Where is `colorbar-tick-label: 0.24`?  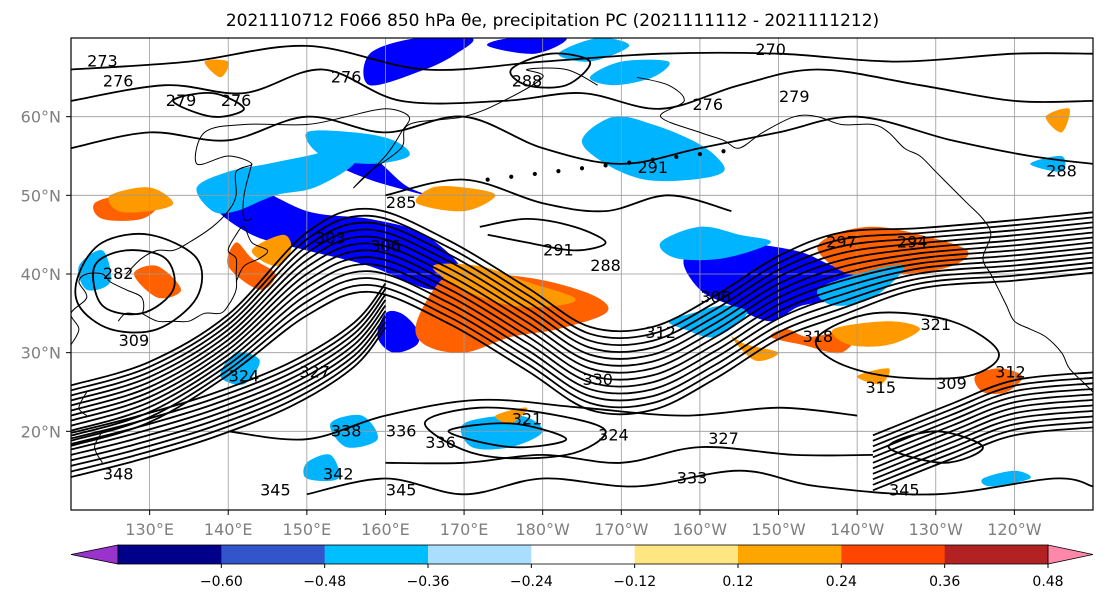
colorbar-tick-label: 0.24 is located at coordinates (841, 582).